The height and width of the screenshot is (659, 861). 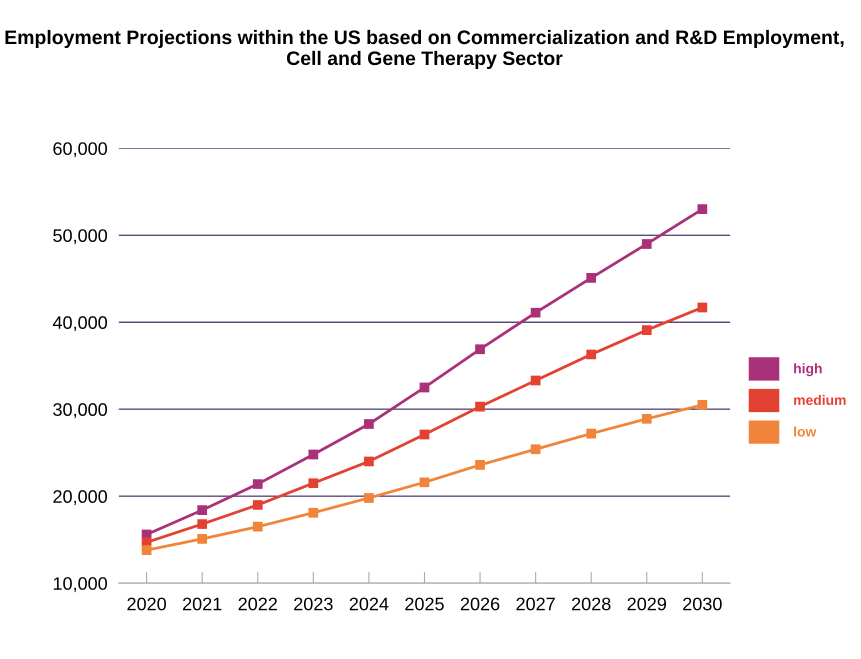 What do you see at coordinates (820, 400) in the screenshot?
I see `legend-label: medium` at bounding box center [820, 400].